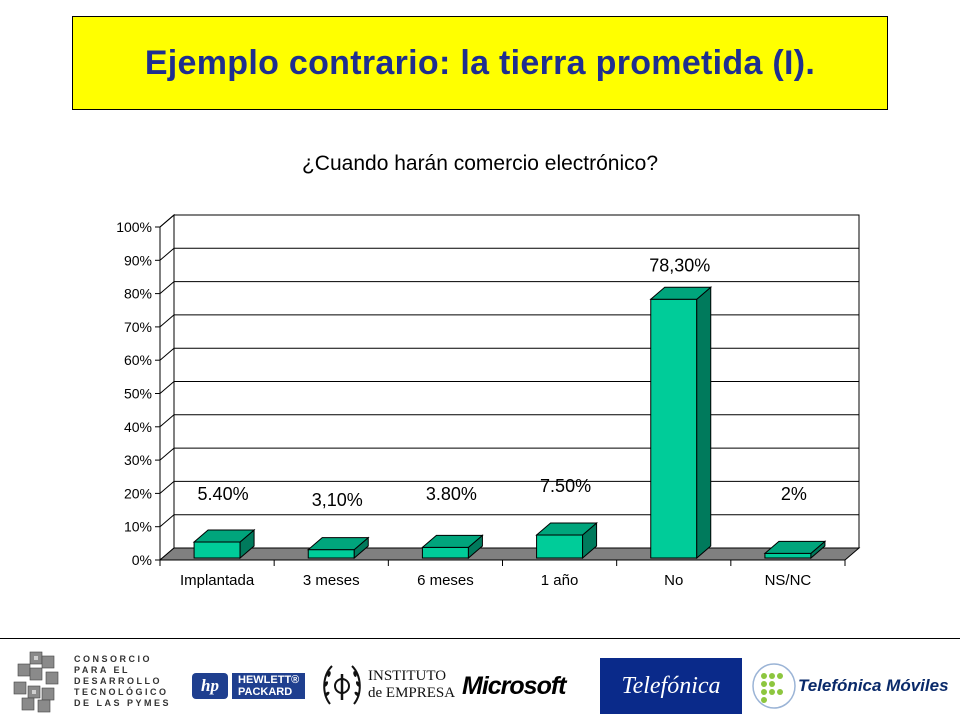  Describe the element at coordinates (138, 260) in the screenshot. I see `y-tick-label: 90%` at that location.